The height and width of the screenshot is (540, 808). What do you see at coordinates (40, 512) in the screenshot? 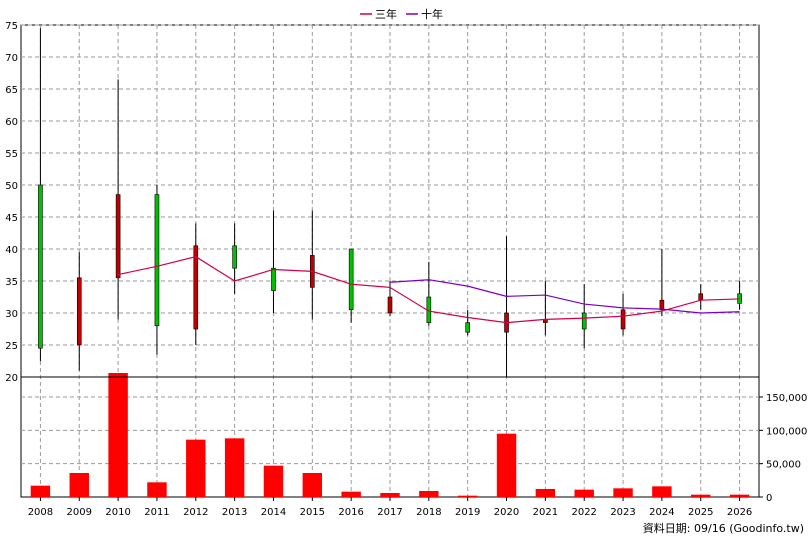
I see `year-tick-label: 2008` at bounding box center [40, 512].